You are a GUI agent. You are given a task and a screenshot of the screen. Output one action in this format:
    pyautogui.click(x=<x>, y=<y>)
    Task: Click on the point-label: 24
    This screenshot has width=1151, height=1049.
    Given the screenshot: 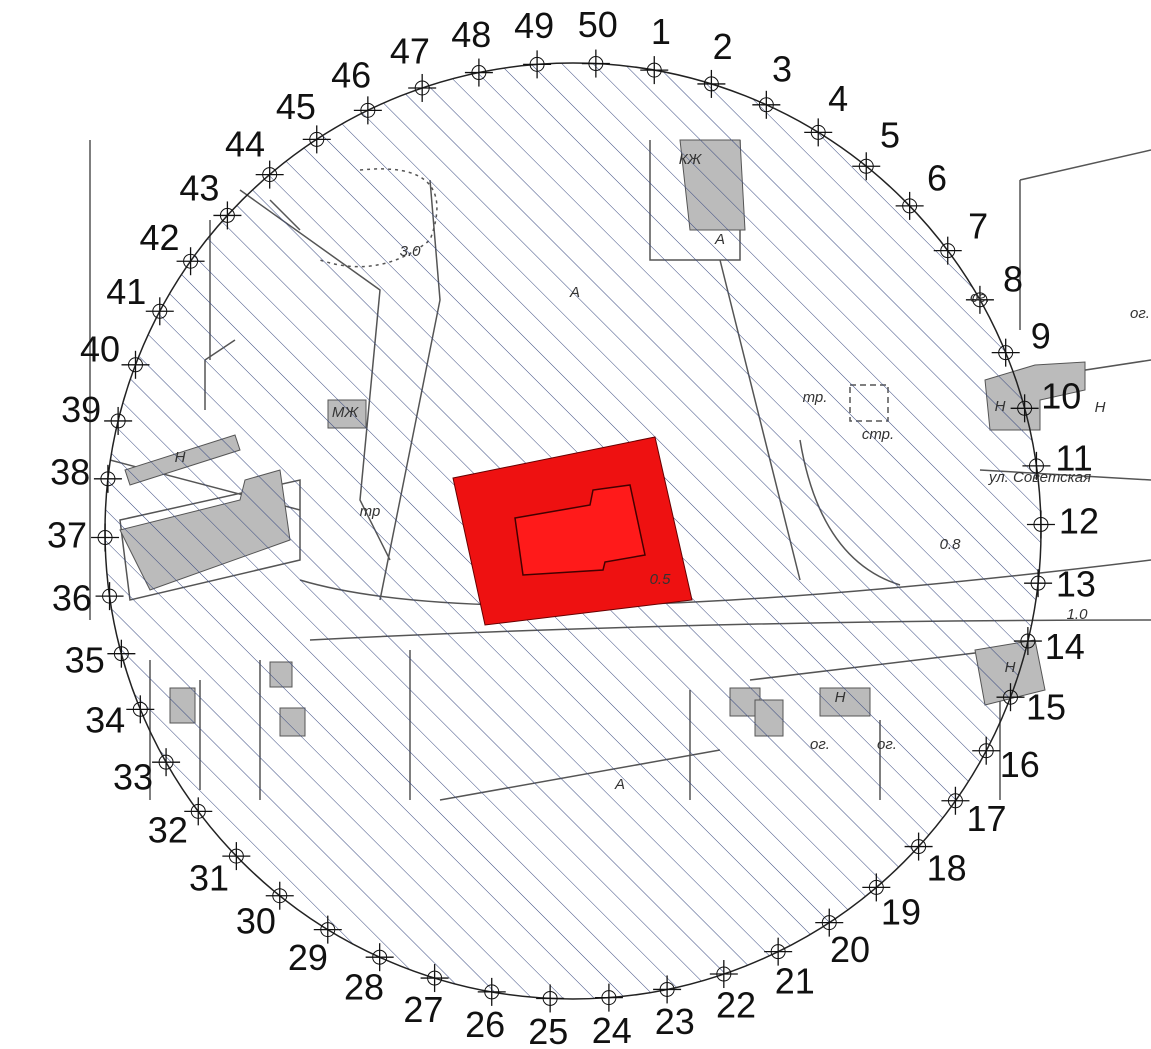 What is the action you would take?
    pyautogui.click(x=612, y=1029)
    